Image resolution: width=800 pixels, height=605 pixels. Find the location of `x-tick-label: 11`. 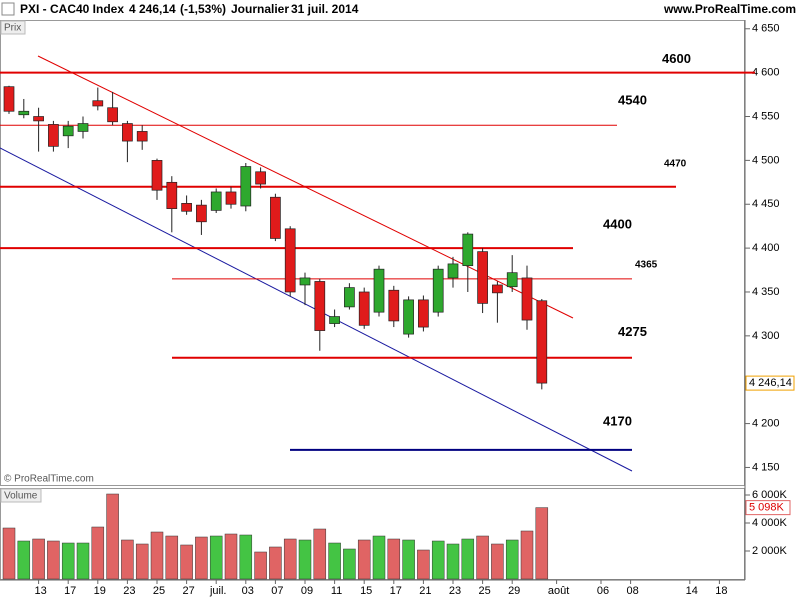

x-tick-label: 11 is located at coordinates (336, 591).